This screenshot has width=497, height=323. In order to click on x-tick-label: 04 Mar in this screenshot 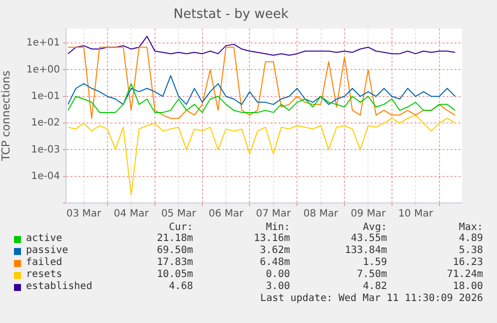, I will do `click(132, 214)`.